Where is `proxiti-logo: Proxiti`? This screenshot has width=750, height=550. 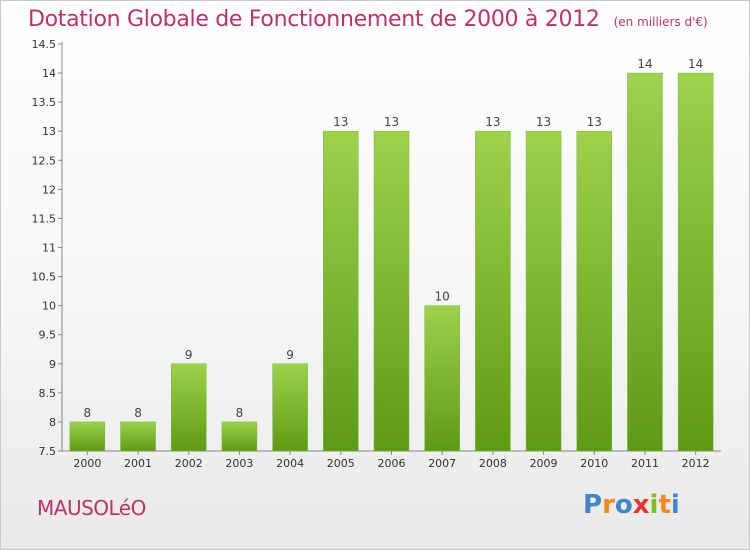
proxiti-logo: Proxiti is located at coordinates (631, 505).